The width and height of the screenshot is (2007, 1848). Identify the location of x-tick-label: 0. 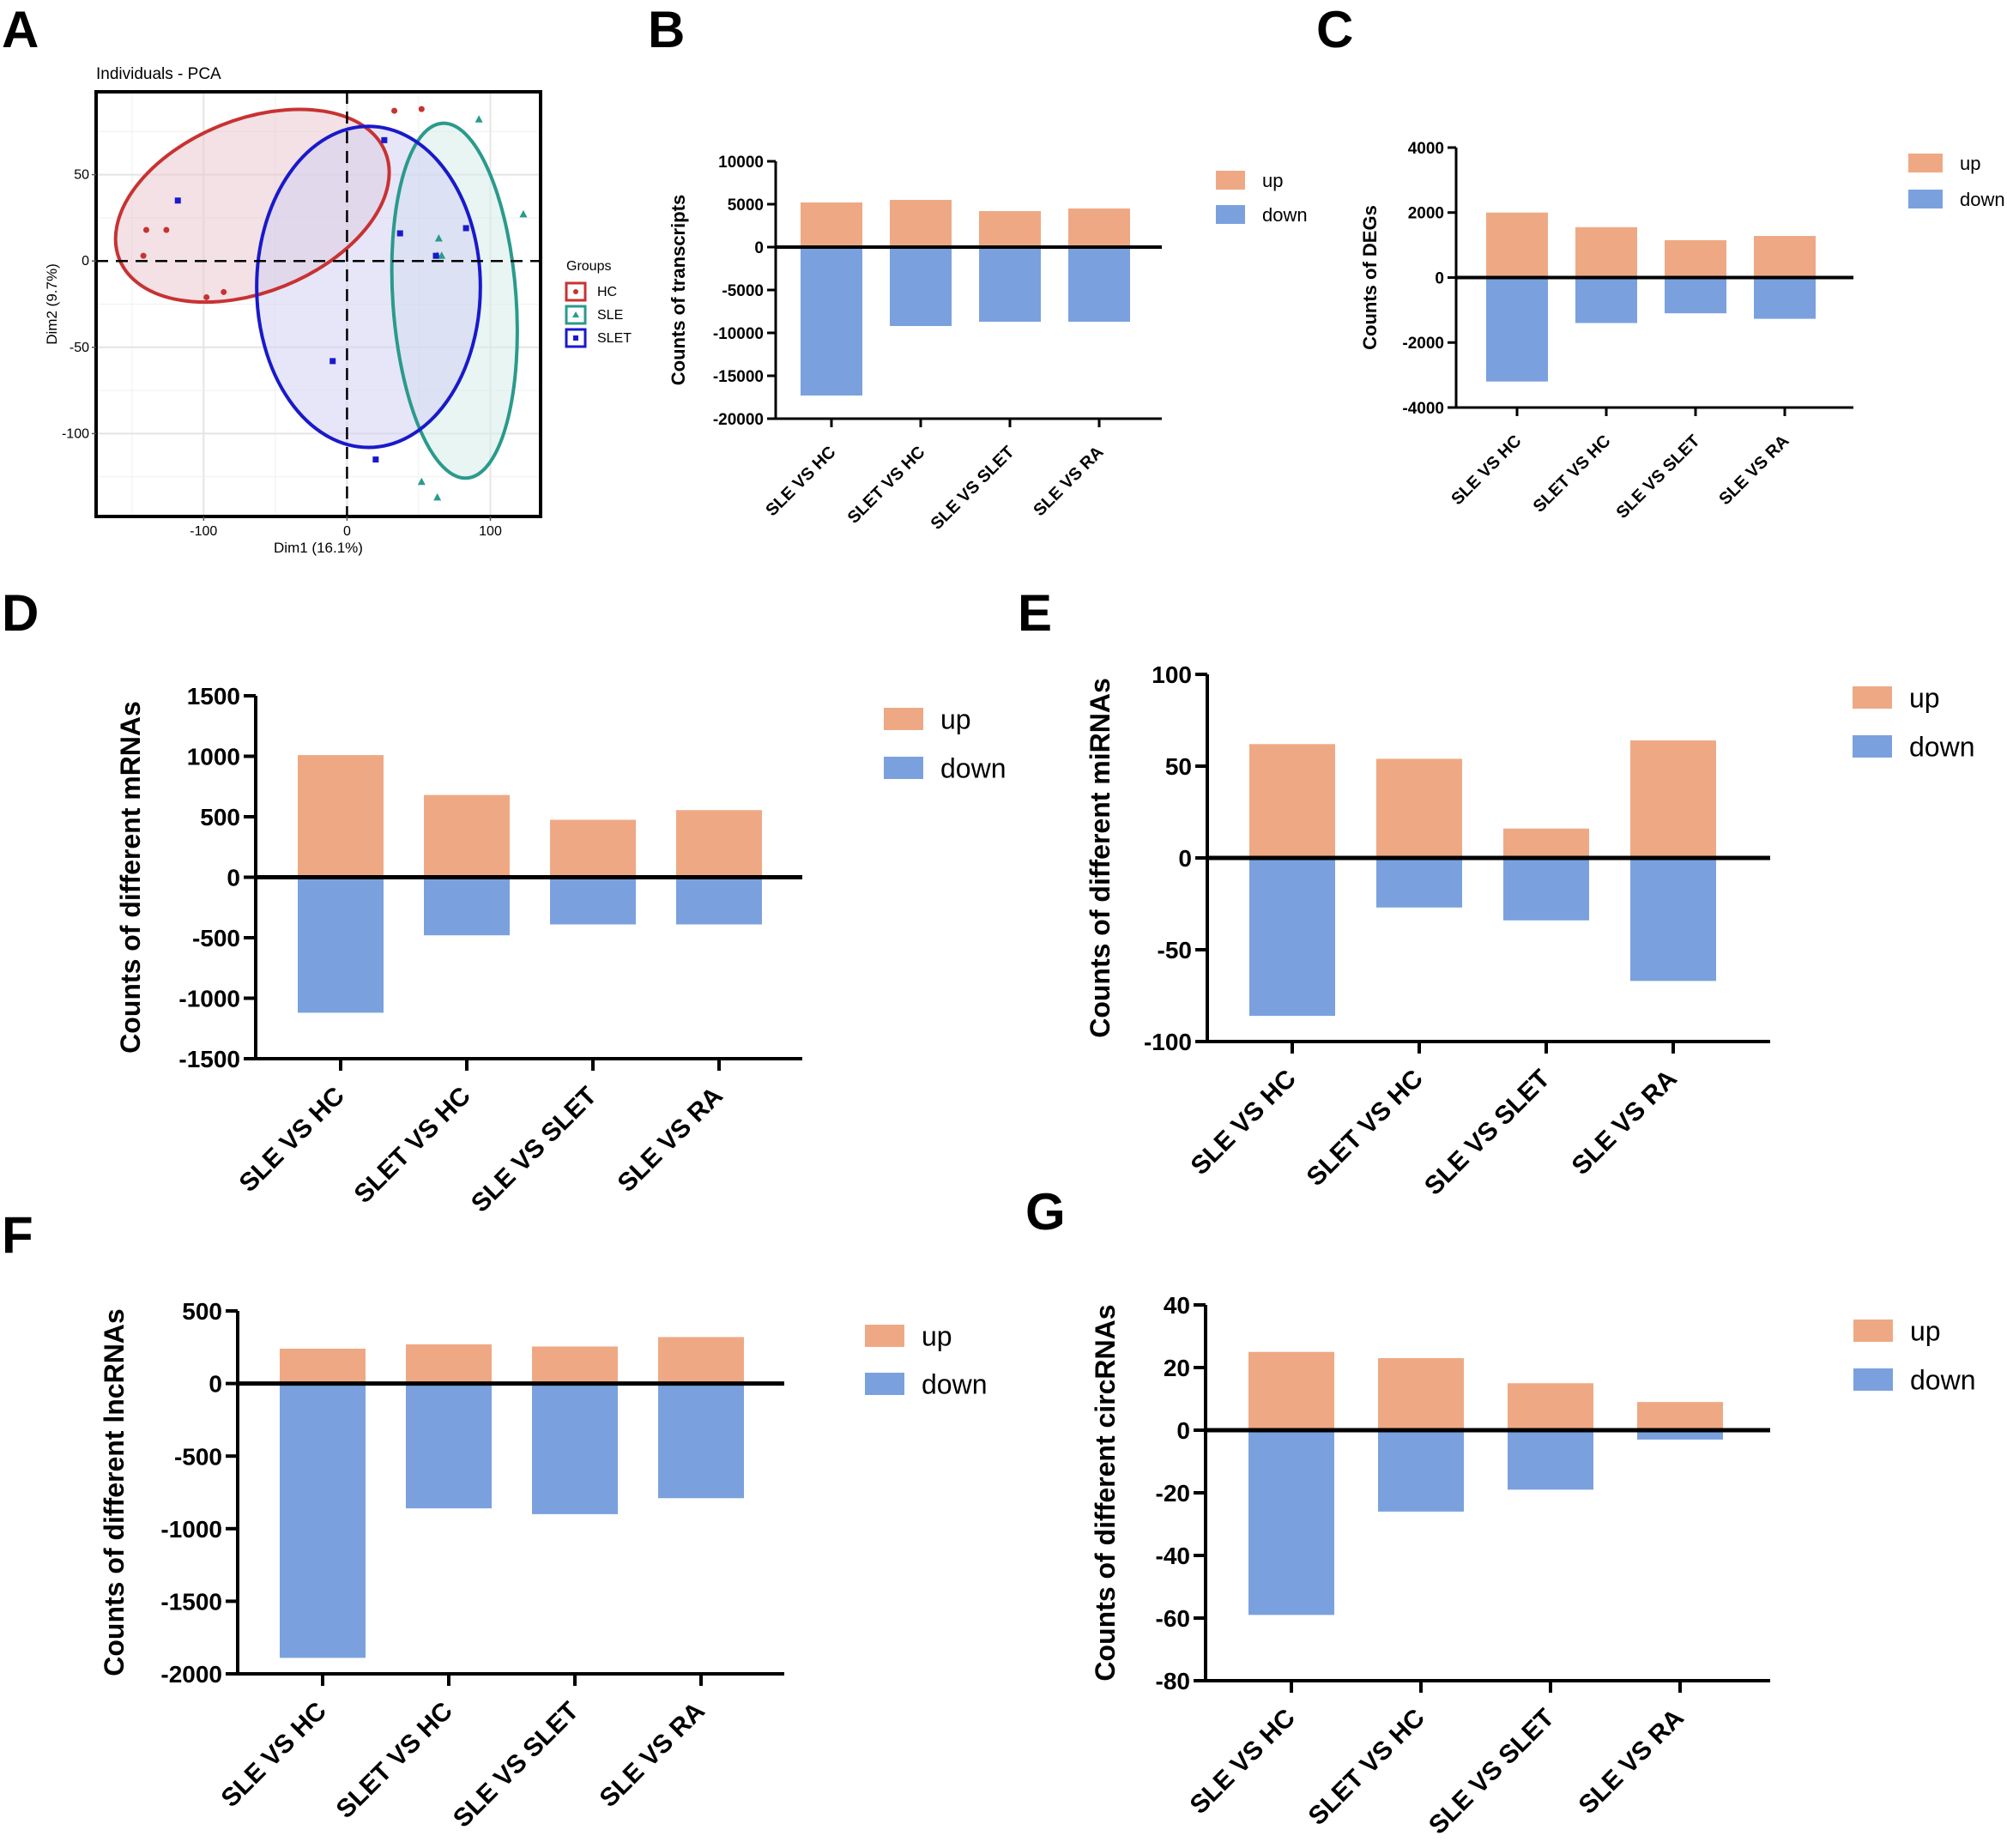
(347, 531).